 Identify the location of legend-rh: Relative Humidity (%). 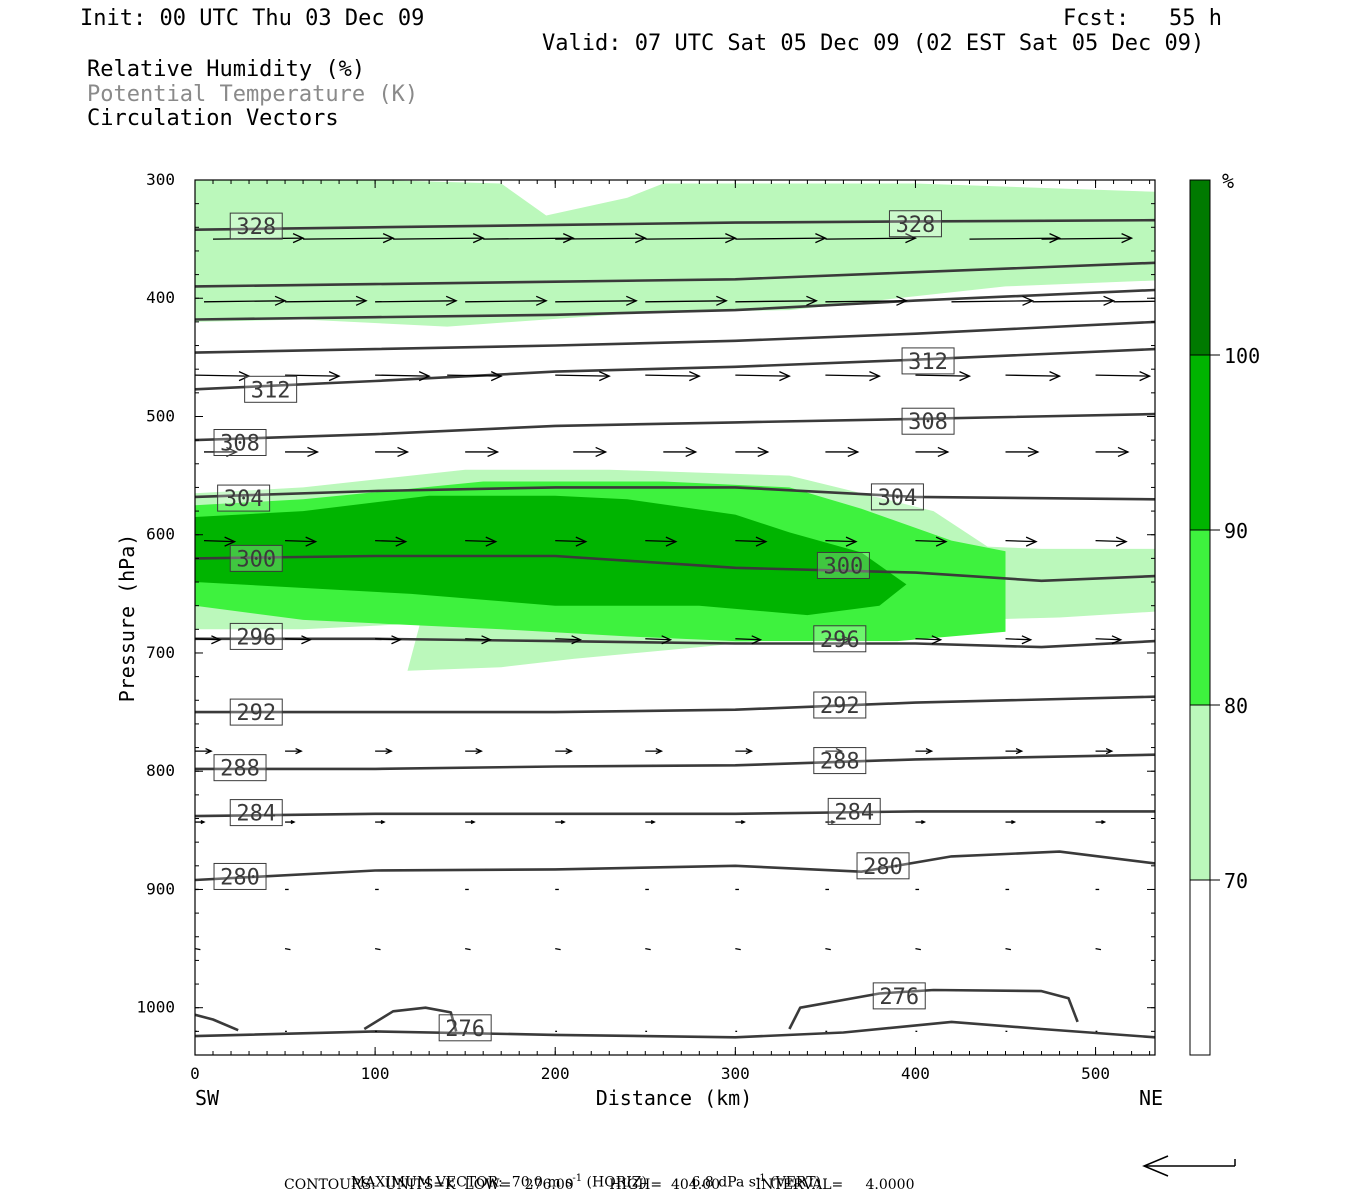
(226, 69).